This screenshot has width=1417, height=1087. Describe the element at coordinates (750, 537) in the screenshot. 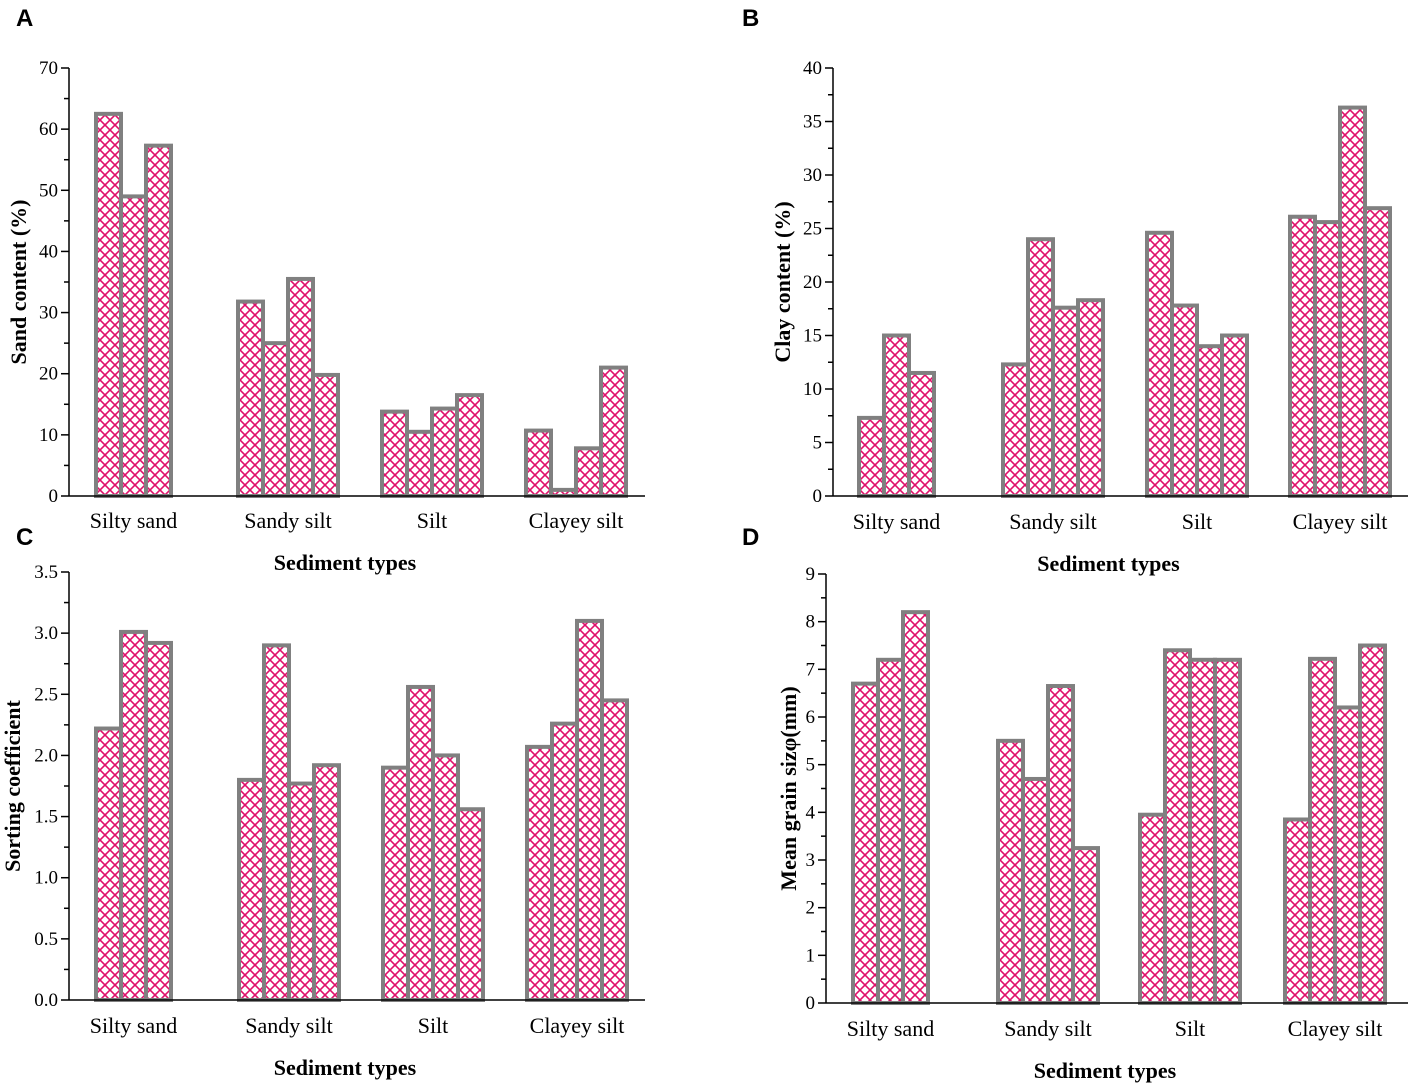

I see `panel-letter: D` at that location.